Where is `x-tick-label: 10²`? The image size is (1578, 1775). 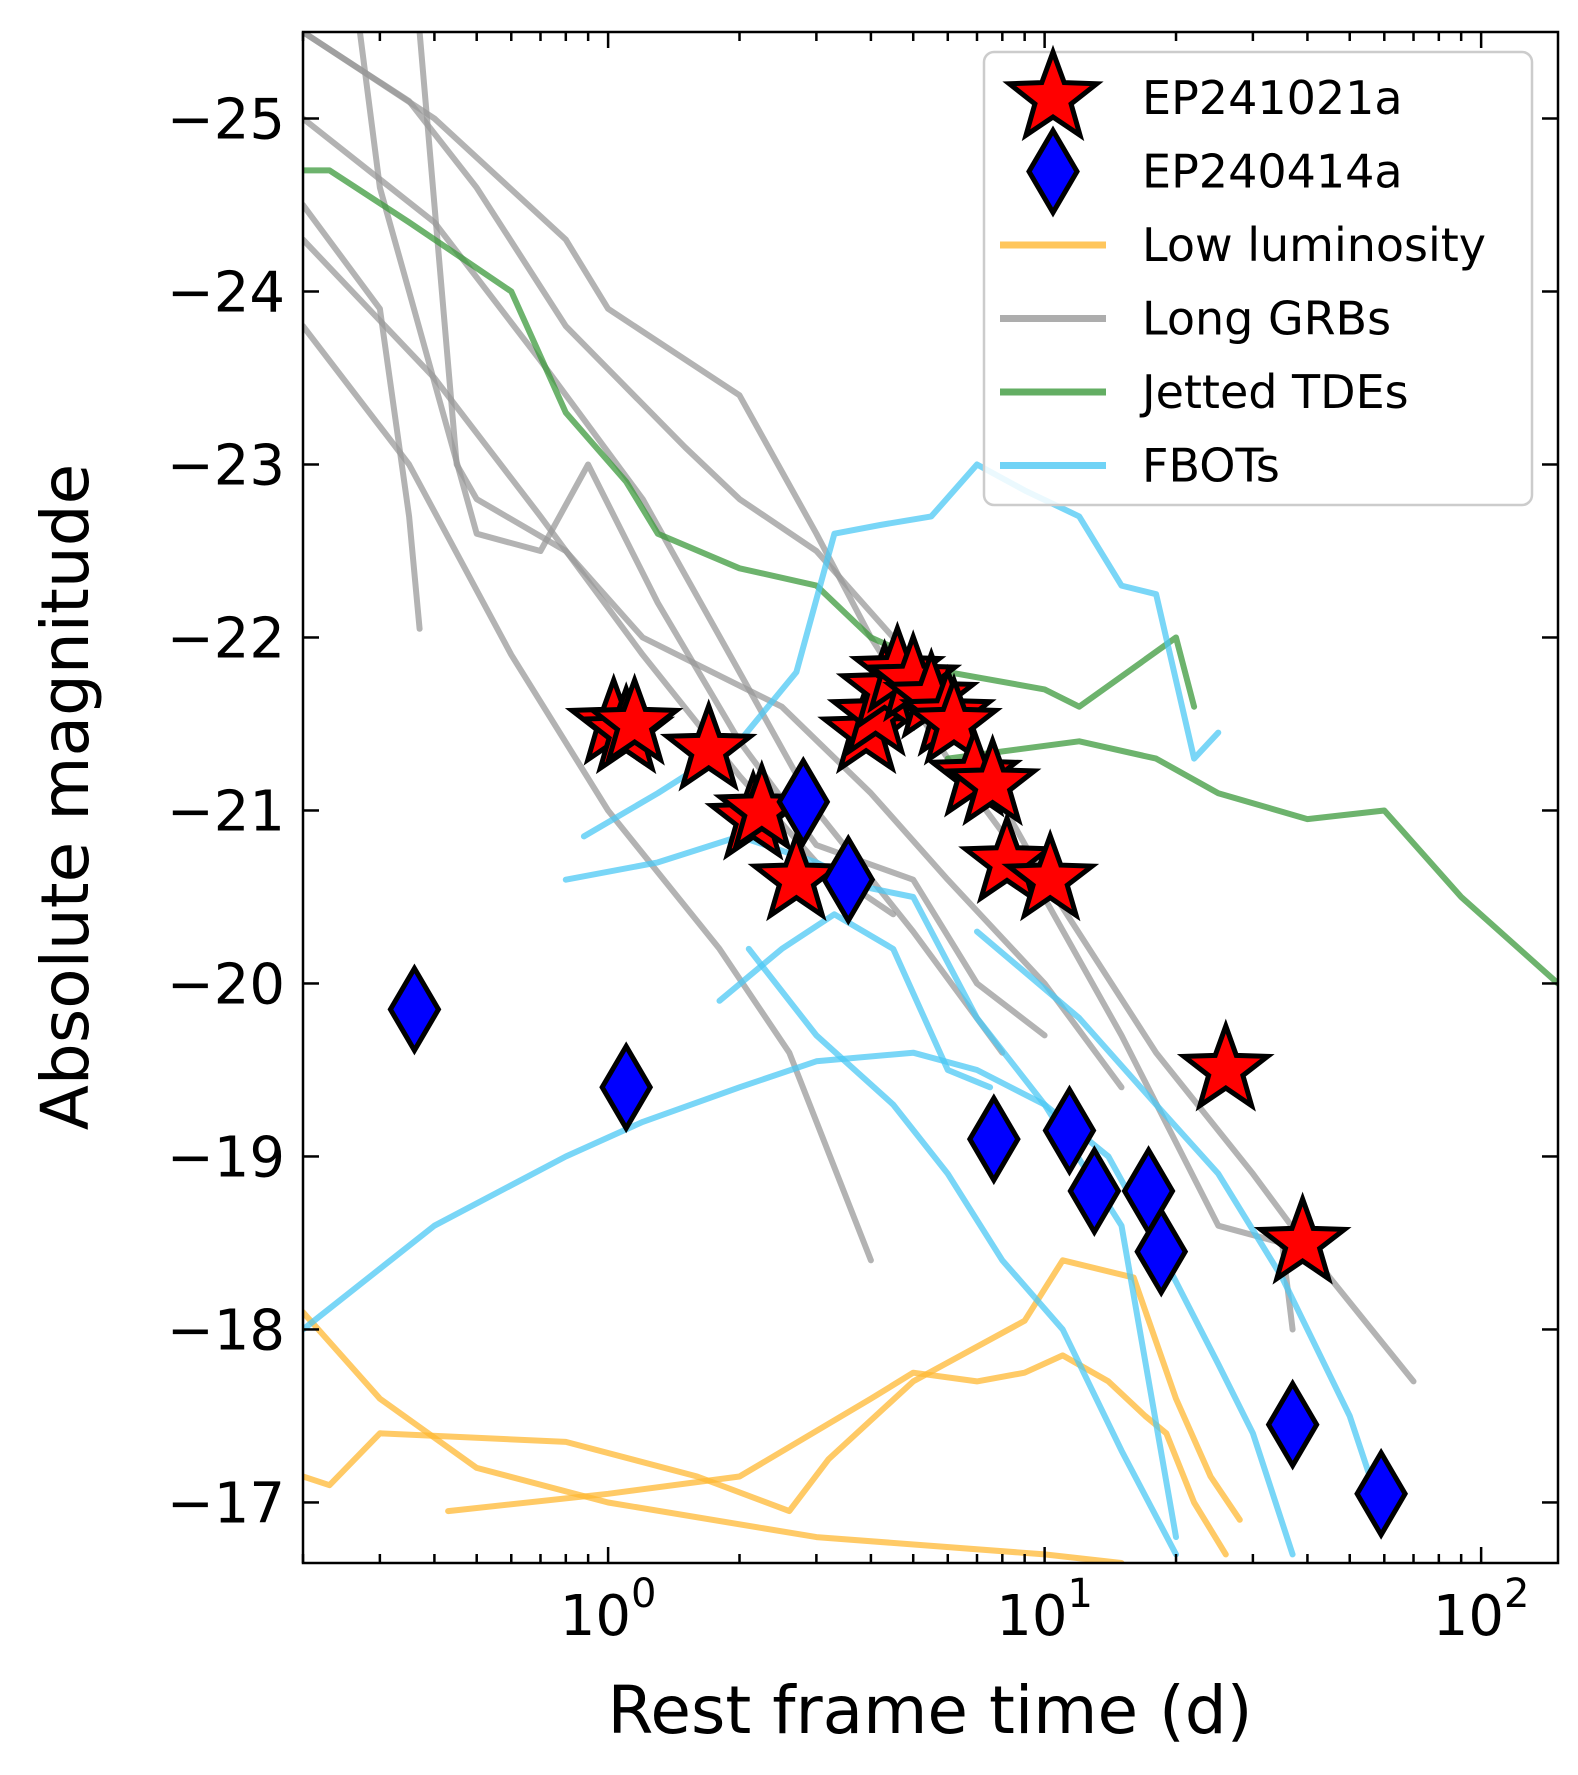
x-tick-label: 10² is located at coordinates (1481, 1610).